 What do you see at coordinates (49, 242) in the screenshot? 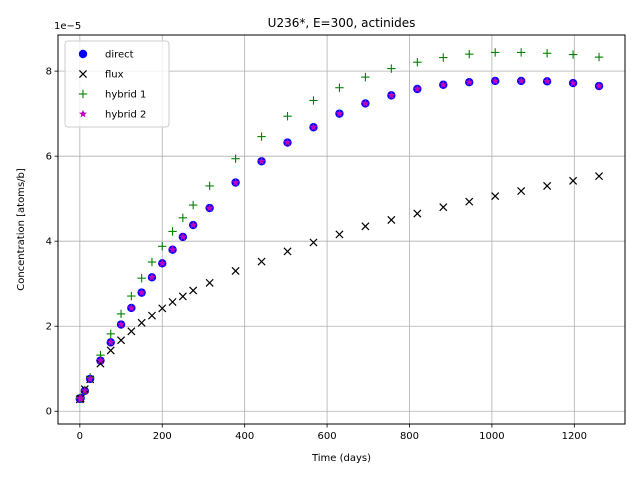
I see `y-tick-label: 4` at bounding box center [49, 242].